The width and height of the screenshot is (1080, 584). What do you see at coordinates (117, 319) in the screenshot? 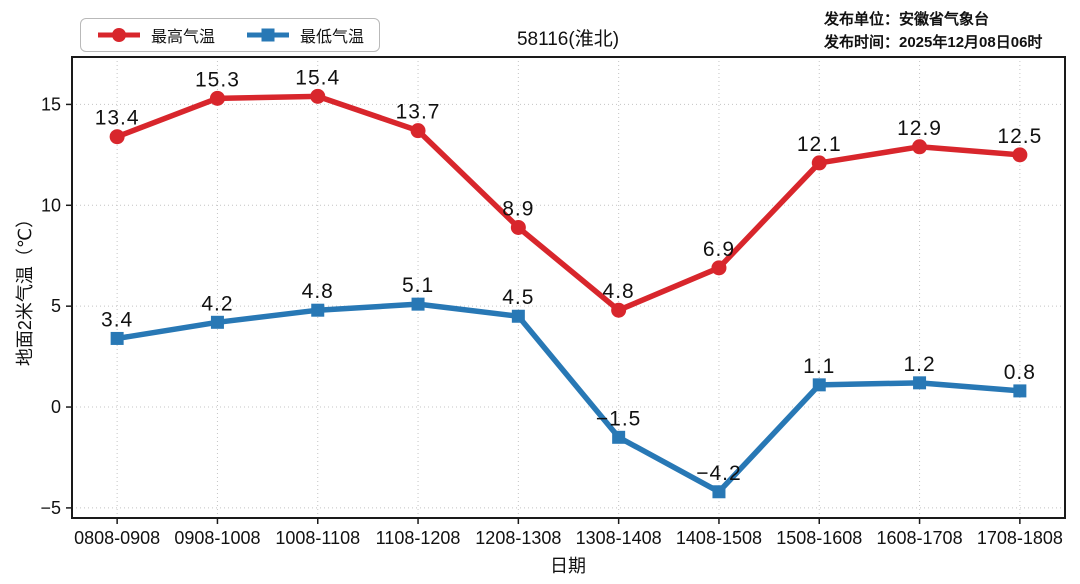
I see `value-label: 3.4` at bounding box center [117, 319].